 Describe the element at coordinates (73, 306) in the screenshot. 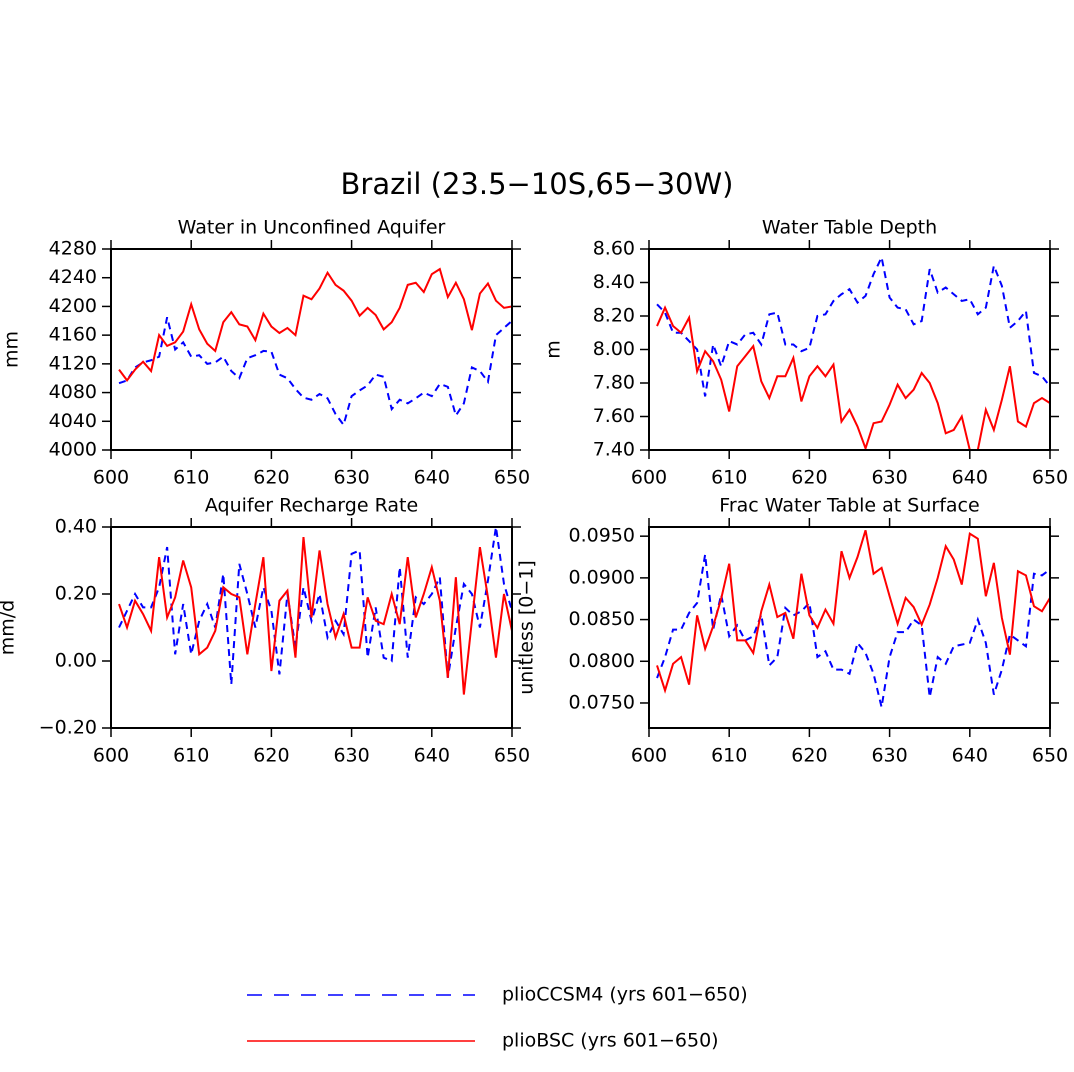

I see `y-tick-label: 4200` at that location.